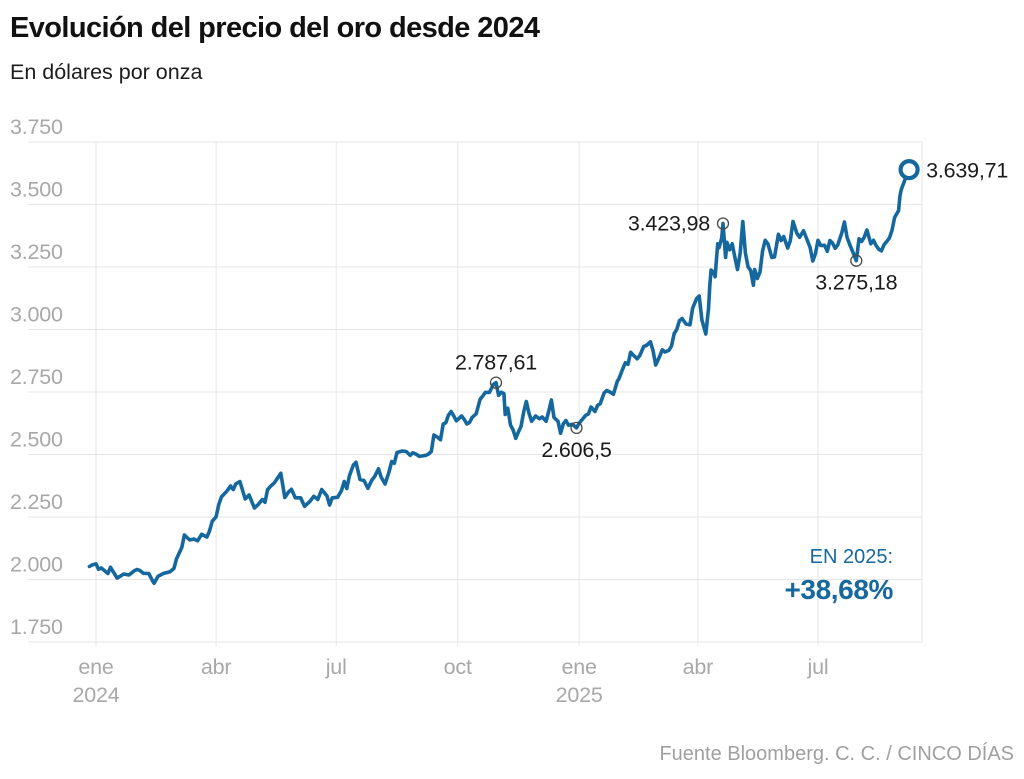  What do you see at coordinates (856, 283) in the screenshot?
I see `annotation-label: 3.275,18` at bounding box center [856, 283].